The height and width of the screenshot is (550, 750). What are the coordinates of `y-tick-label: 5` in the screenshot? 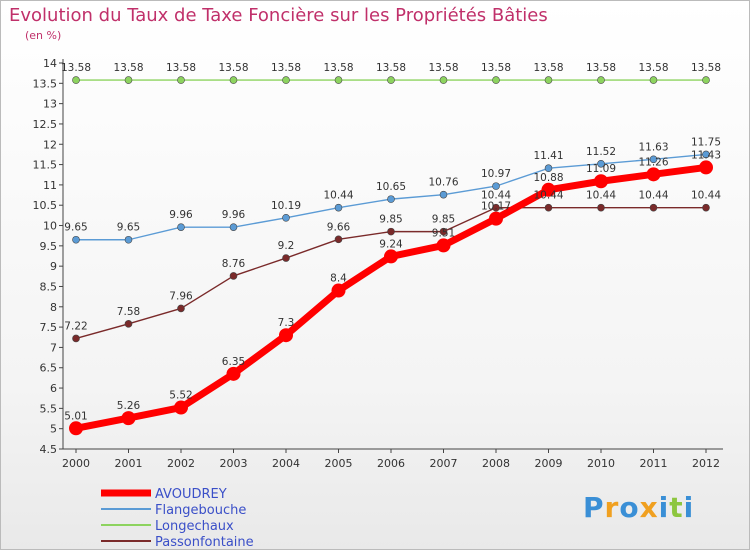 It's located at (53, 429).